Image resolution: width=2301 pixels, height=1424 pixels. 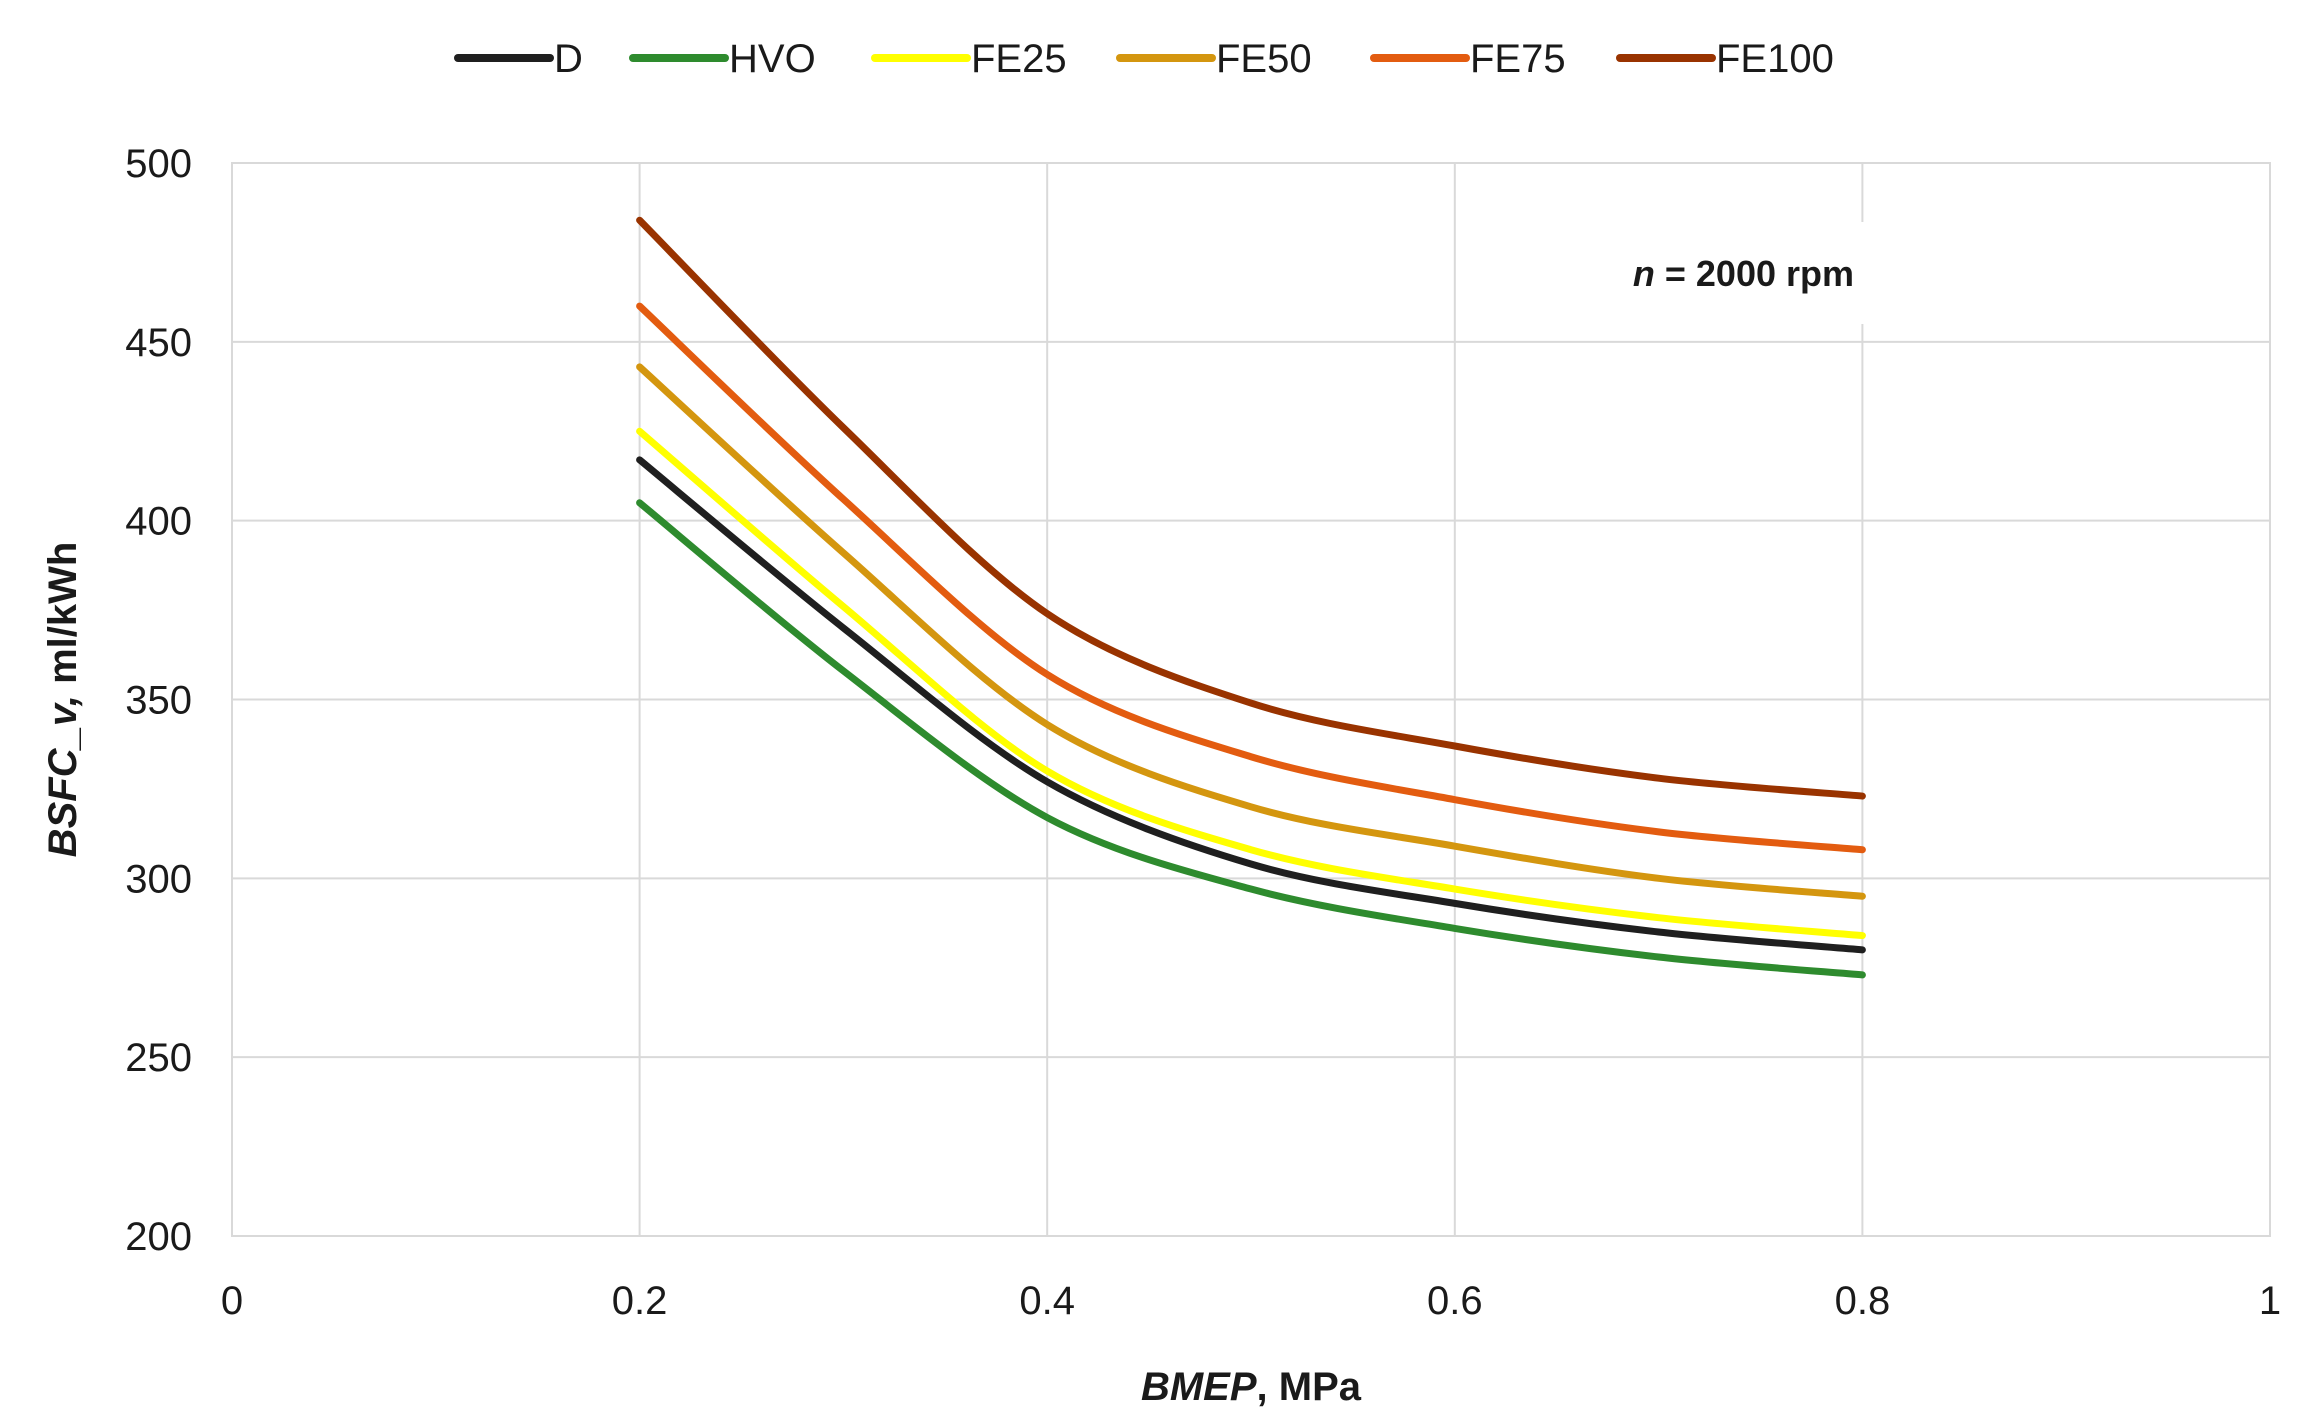 I want to click on y-tick-label: 350, so click(x=158, y=701).